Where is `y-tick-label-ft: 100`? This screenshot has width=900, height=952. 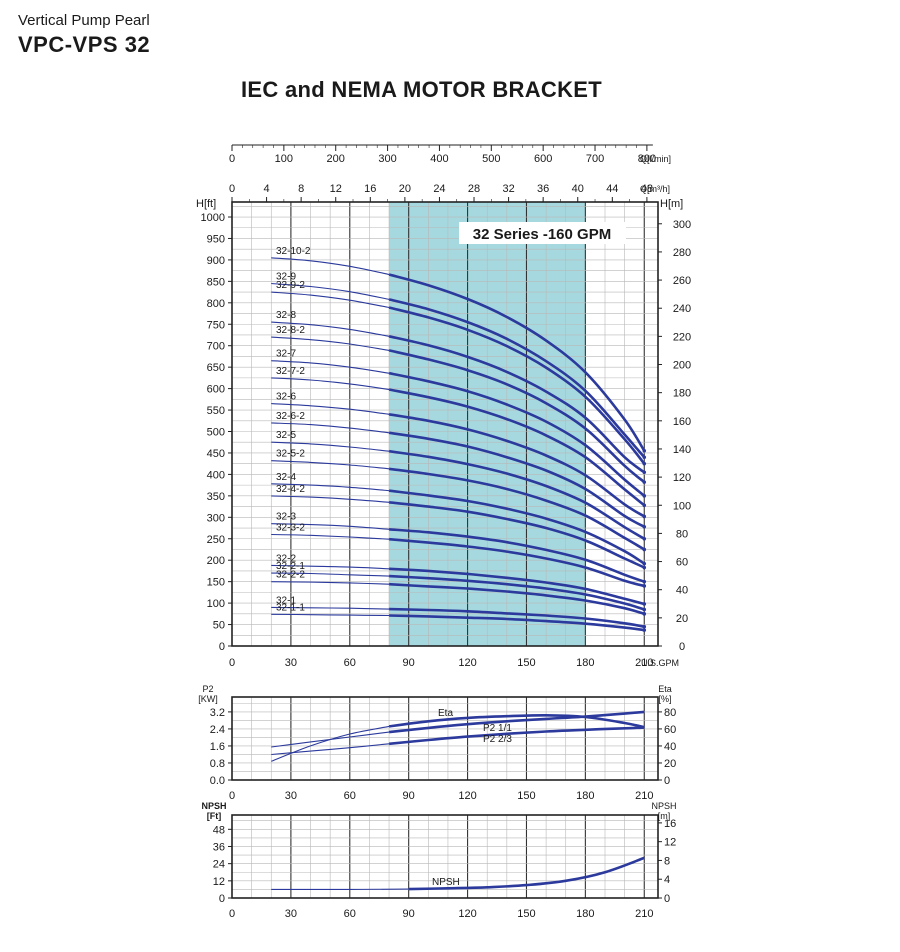
y-tick-label-ft: 100 is located at coordinates (216, 604).